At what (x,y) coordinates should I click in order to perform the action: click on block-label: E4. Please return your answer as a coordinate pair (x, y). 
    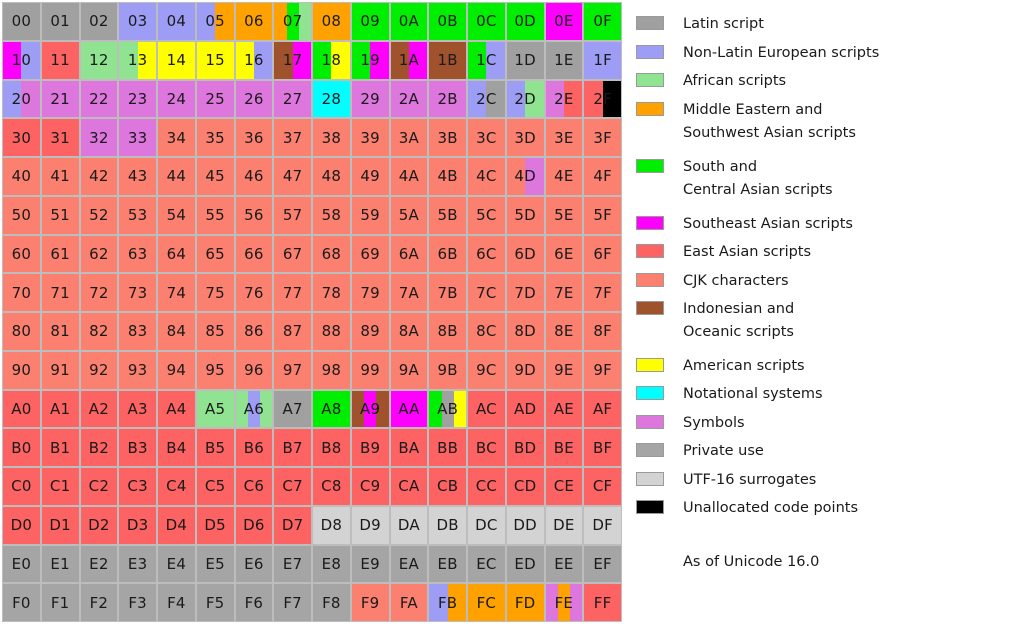
    Looking at the image, I should click on (176, 563).